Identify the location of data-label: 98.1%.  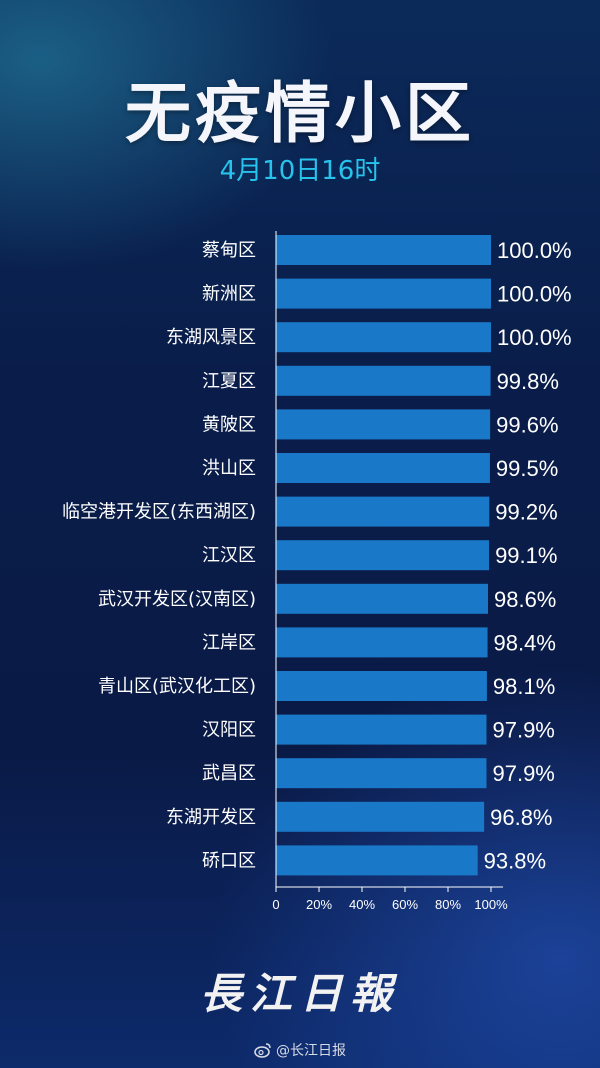
(524, 686).